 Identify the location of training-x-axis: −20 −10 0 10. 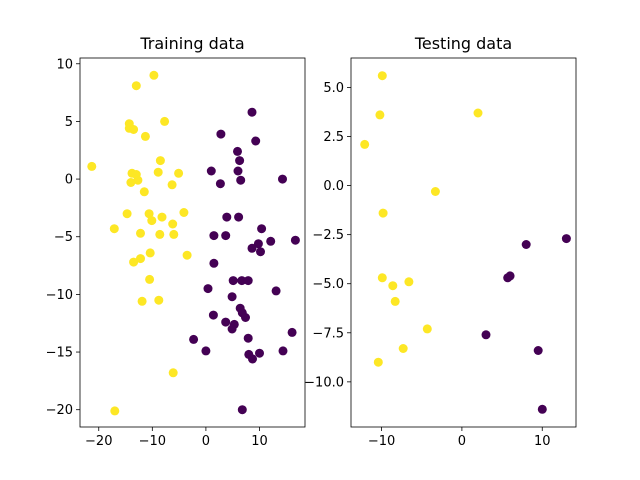
(176, 438).